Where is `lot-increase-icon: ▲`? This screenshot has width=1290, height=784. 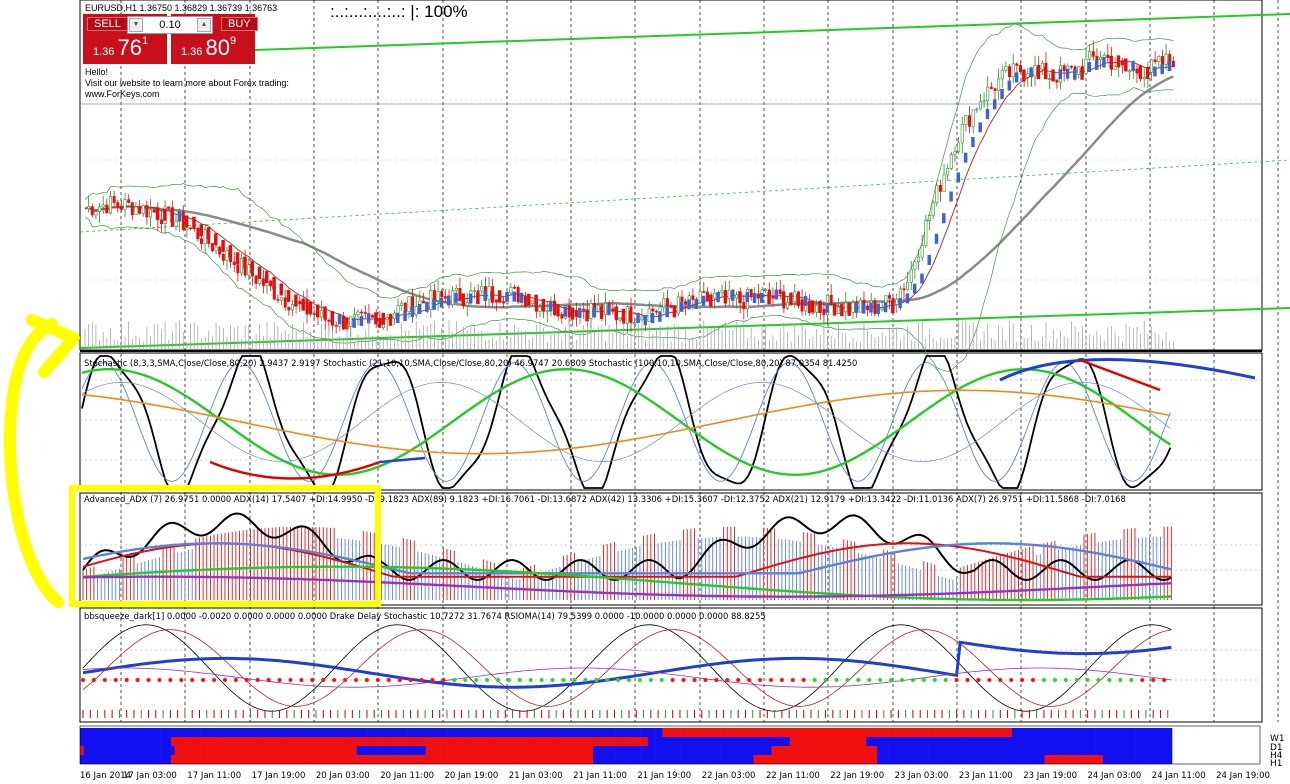
lot-increase-icon: ▲ is located at coordinates (204, 25).